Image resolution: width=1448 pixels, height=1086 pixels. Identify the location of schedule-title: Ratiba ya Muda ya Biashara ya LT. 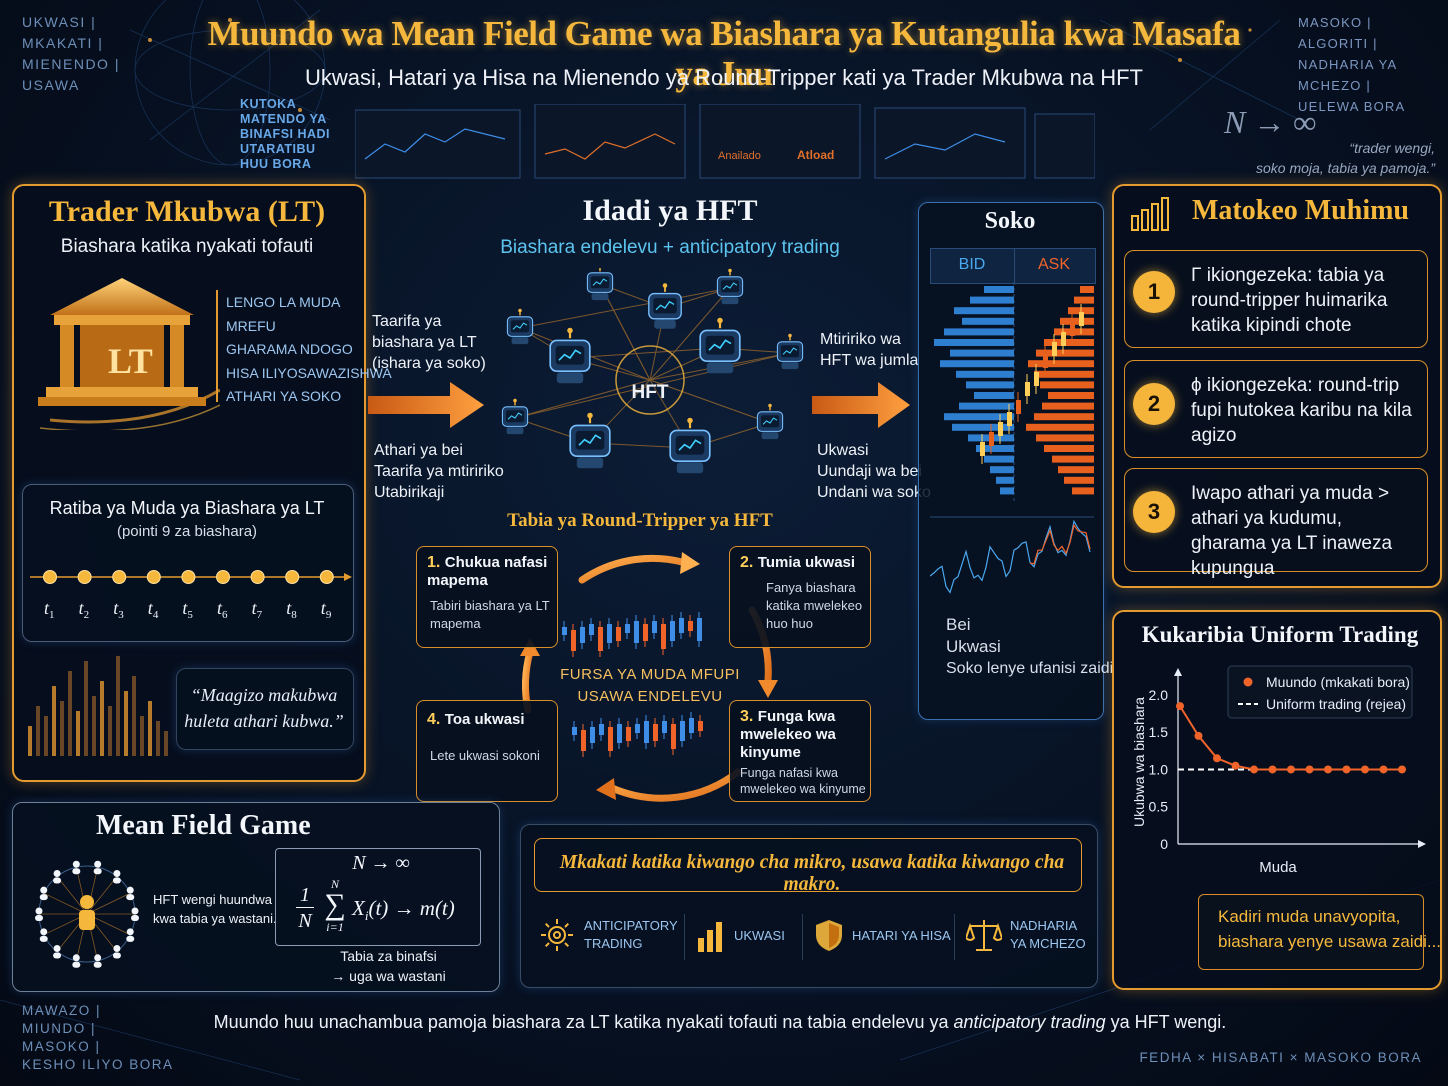
(187, 508).